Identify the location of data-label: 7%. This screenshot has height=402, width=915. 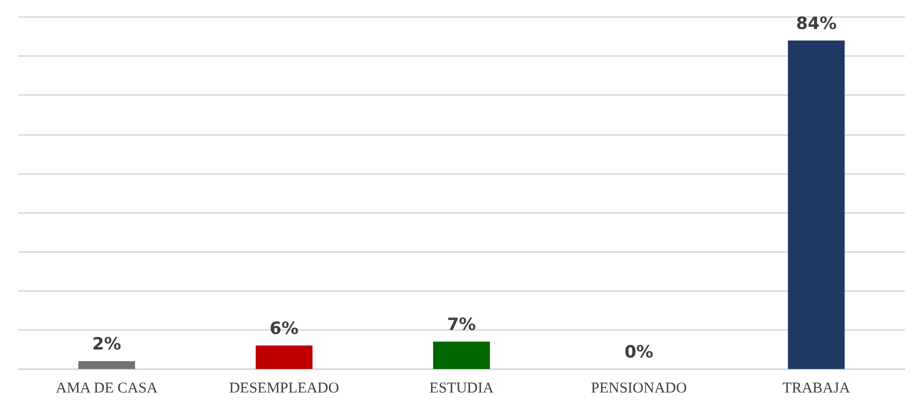
(461, 325).